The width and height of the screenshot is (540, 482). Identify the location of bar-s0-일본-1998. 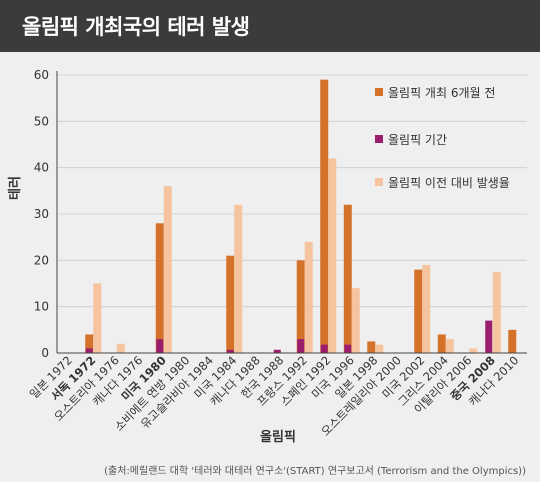
(371, 347).